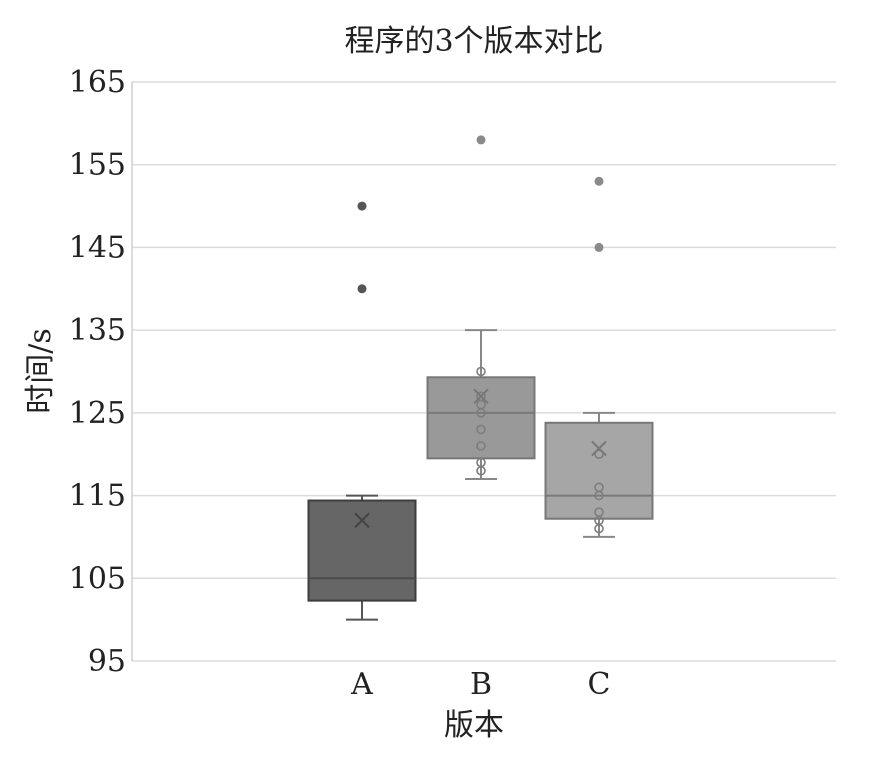 The height and width of the screenshot is (760, 875). I want to click on chart-title: 程序的3个版本对比, so click(473, 41).